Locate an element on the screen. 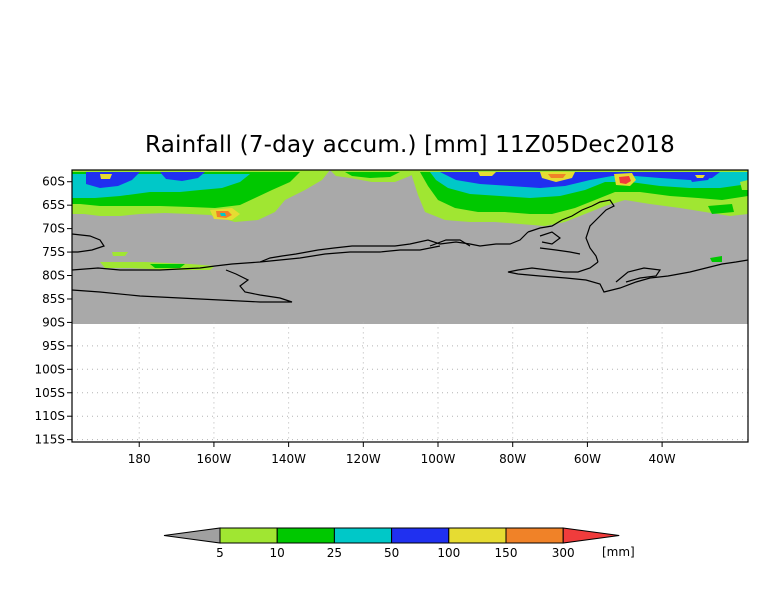 The image size is (784, 612). coastline-peninsula-islands is located at coordinates (550, 238).